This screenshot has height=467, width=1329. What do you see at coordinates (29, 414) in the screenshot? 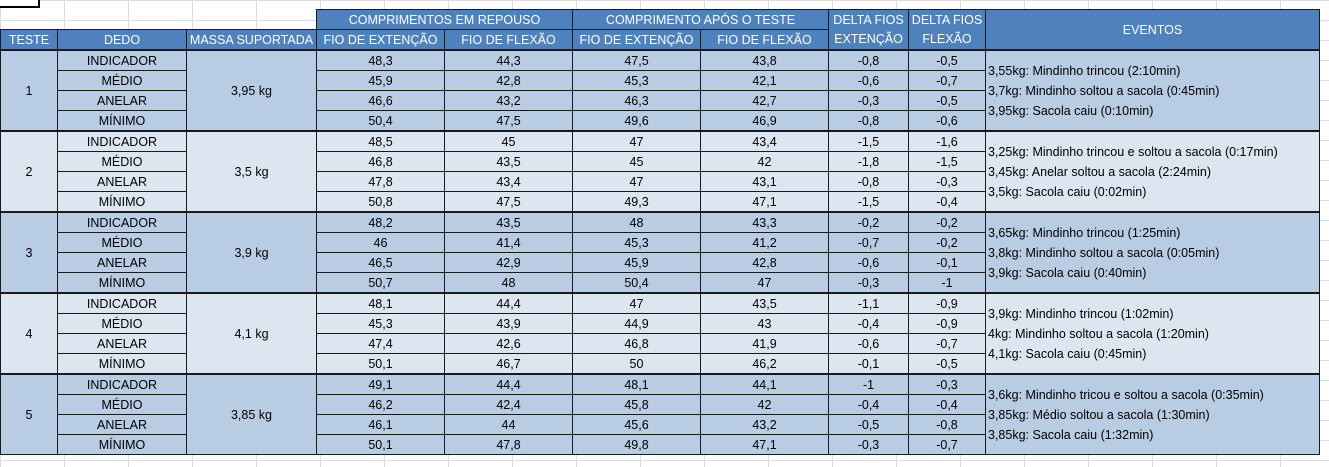
I see `cell-teste: 5` at bounding box center [29, 414].